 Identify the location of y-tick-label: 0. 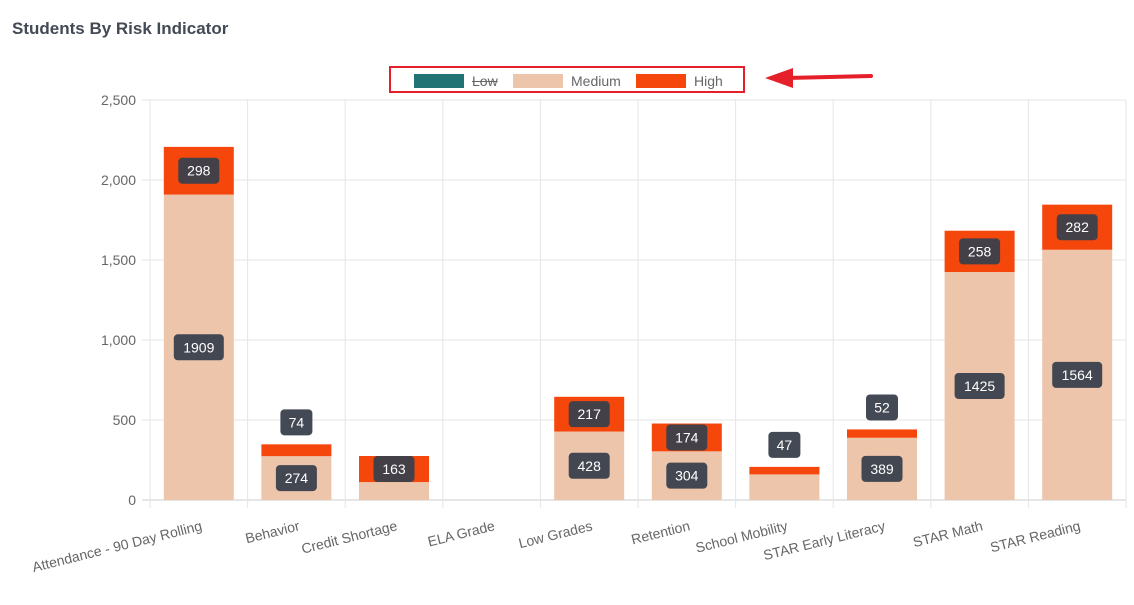
(132, 500).